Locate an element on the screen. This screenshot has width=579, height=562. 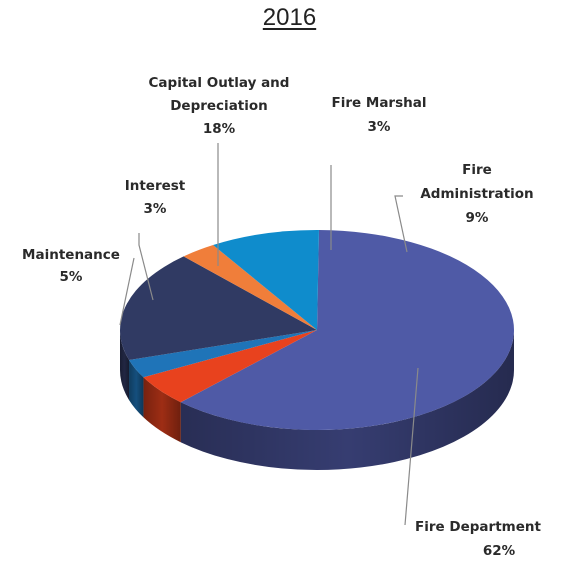
slice-capital-outlay-and-depreciation is located at coordinates (218, 308).